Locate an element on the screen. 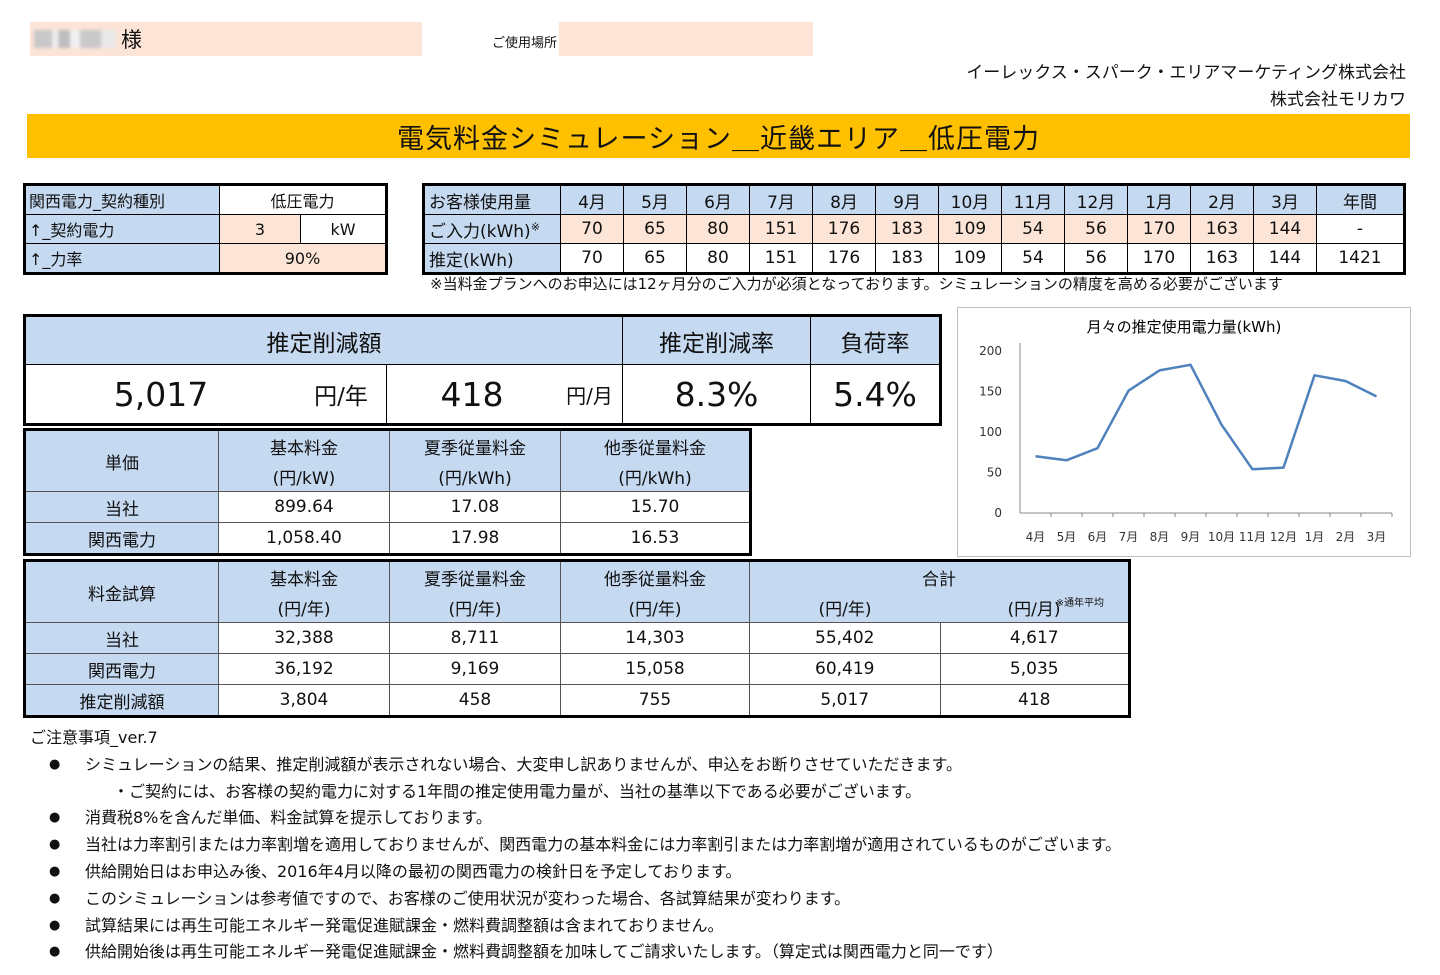 This screenshot has width=1440, height=975. usage-estimate-cell: 80 is located at coordinates (718, 258).